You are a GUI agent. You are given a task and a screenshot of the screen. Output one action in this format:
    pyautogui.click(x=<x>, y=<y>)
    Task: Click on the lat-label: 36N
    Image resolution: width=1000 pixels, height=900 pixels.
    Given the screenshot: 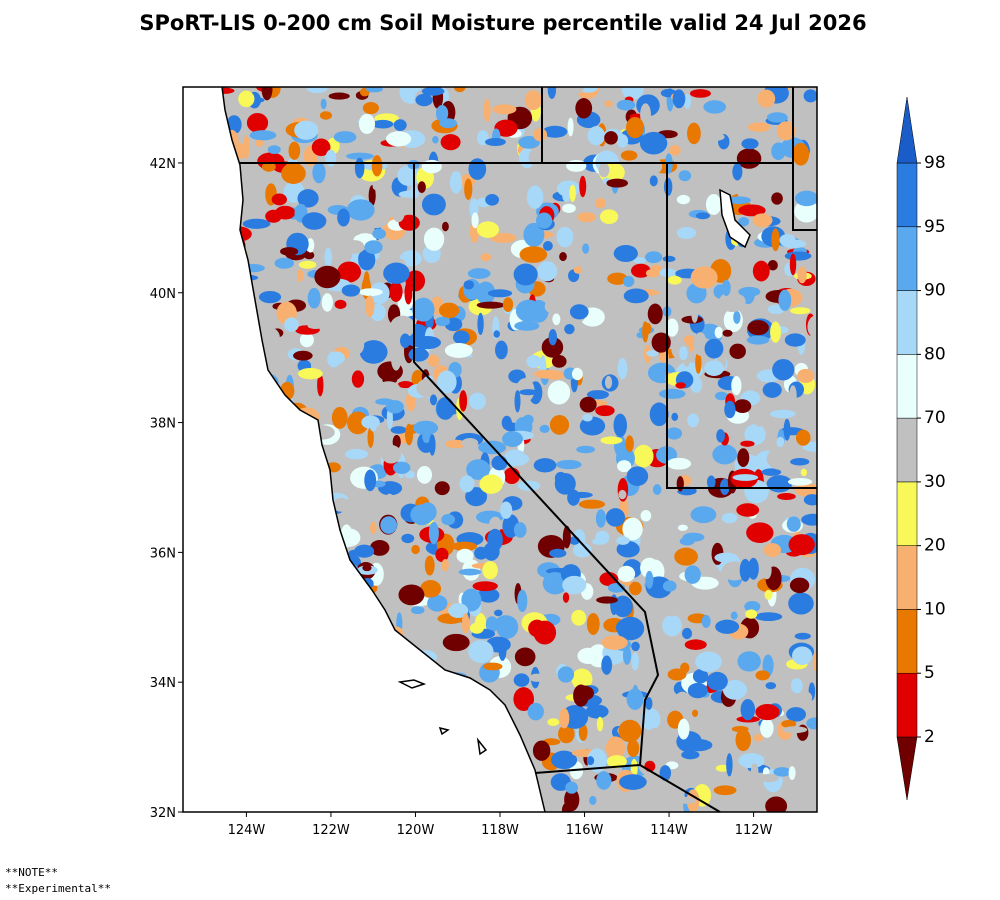 What is the action you would take?
    pyautogui.click(x=163, y=553)
    